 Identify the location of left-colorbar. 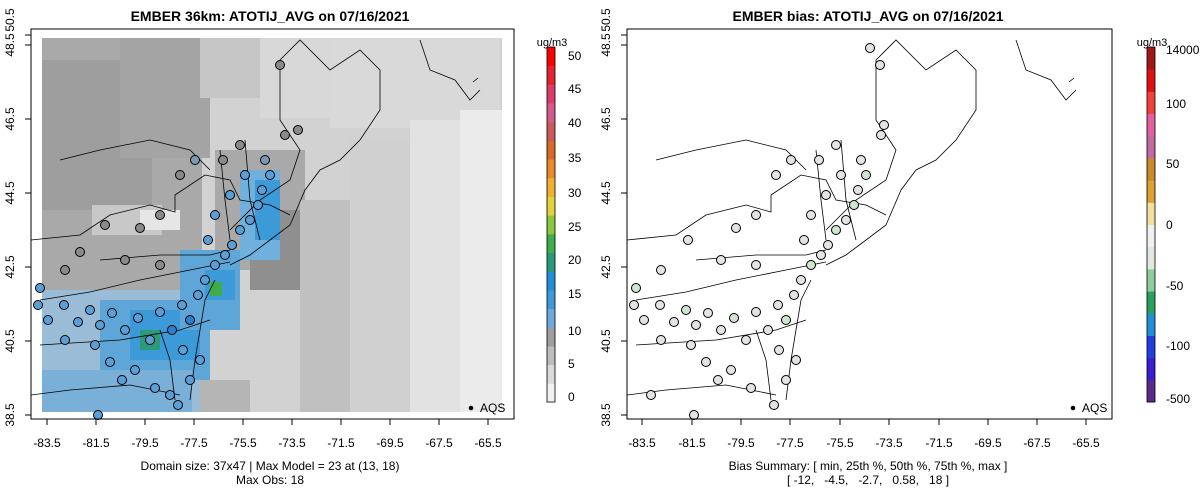
(551, 224).